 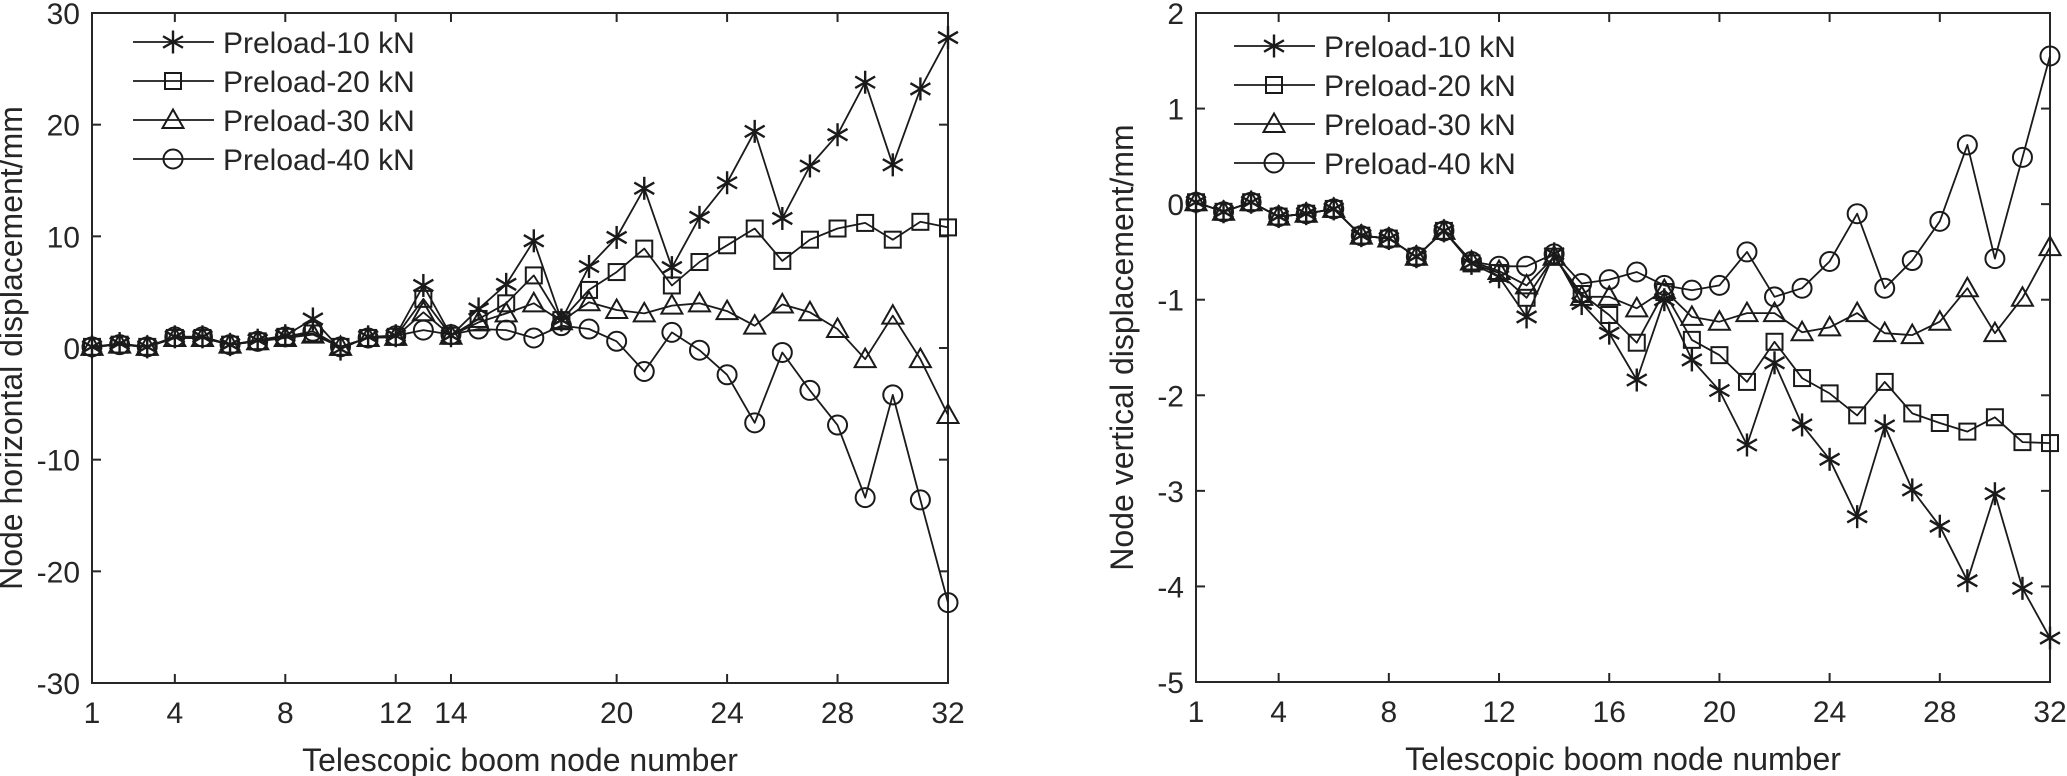 What do you see at coordinates (1175, 15) in the screenshot?
I see `y-tick-label: 2` at bounding box center [1175, 15].